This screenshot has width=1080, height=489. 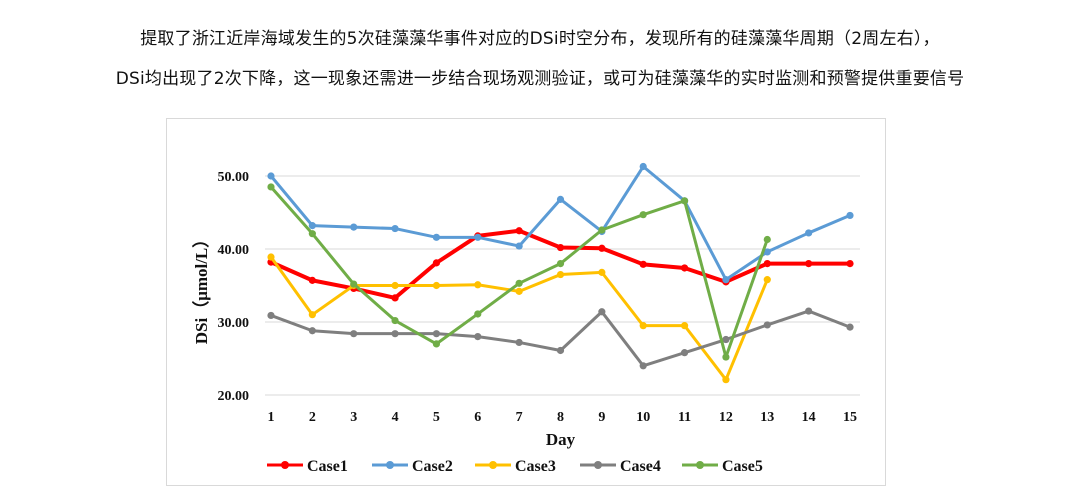 I want to click on y-tick-label: 50.00, so click(x=234, y=177).